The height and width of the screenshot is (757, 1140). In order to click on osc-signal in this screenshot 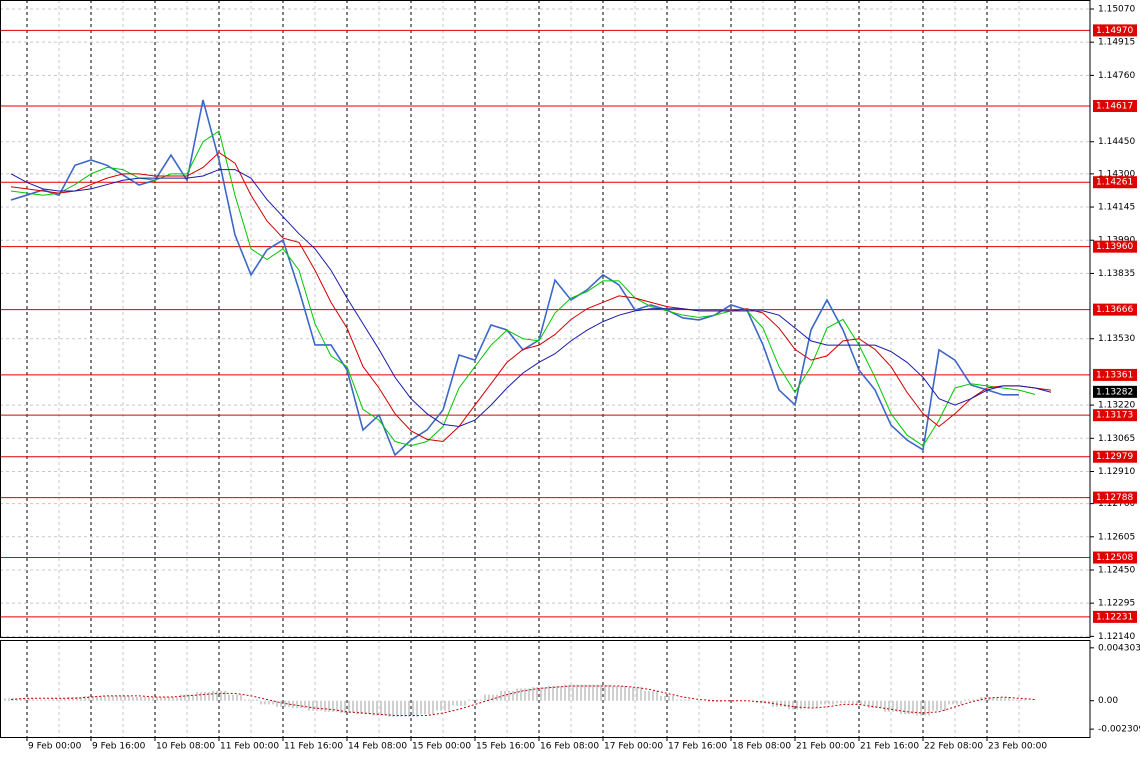, I will do `click(523, 700)`.